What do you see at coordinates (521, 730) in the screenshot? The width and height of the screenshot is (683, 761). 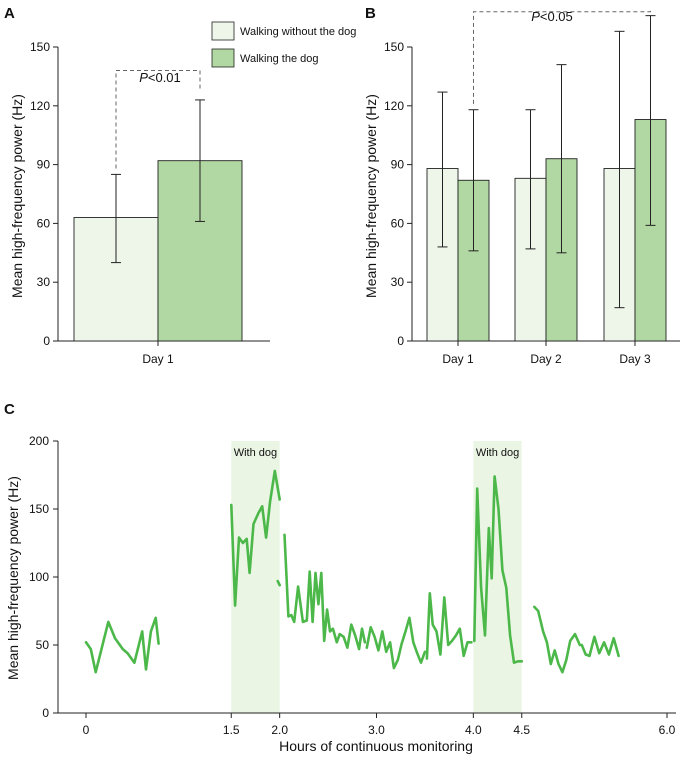 I see `panel-c-xtick-label: 4.5` at bounding box center [521, 730].